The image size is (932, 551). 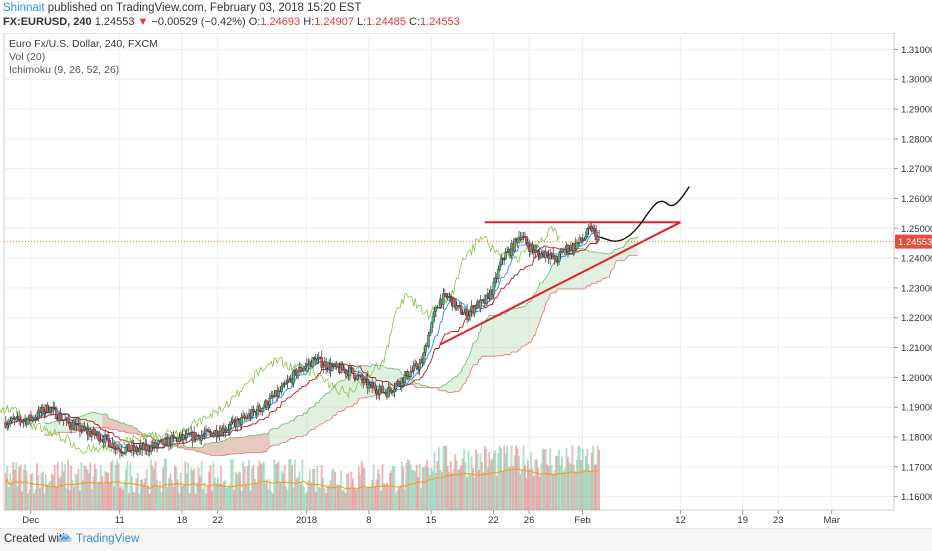 I want to click on tradingview-brand: TradingView, so click(x=108, y=539).